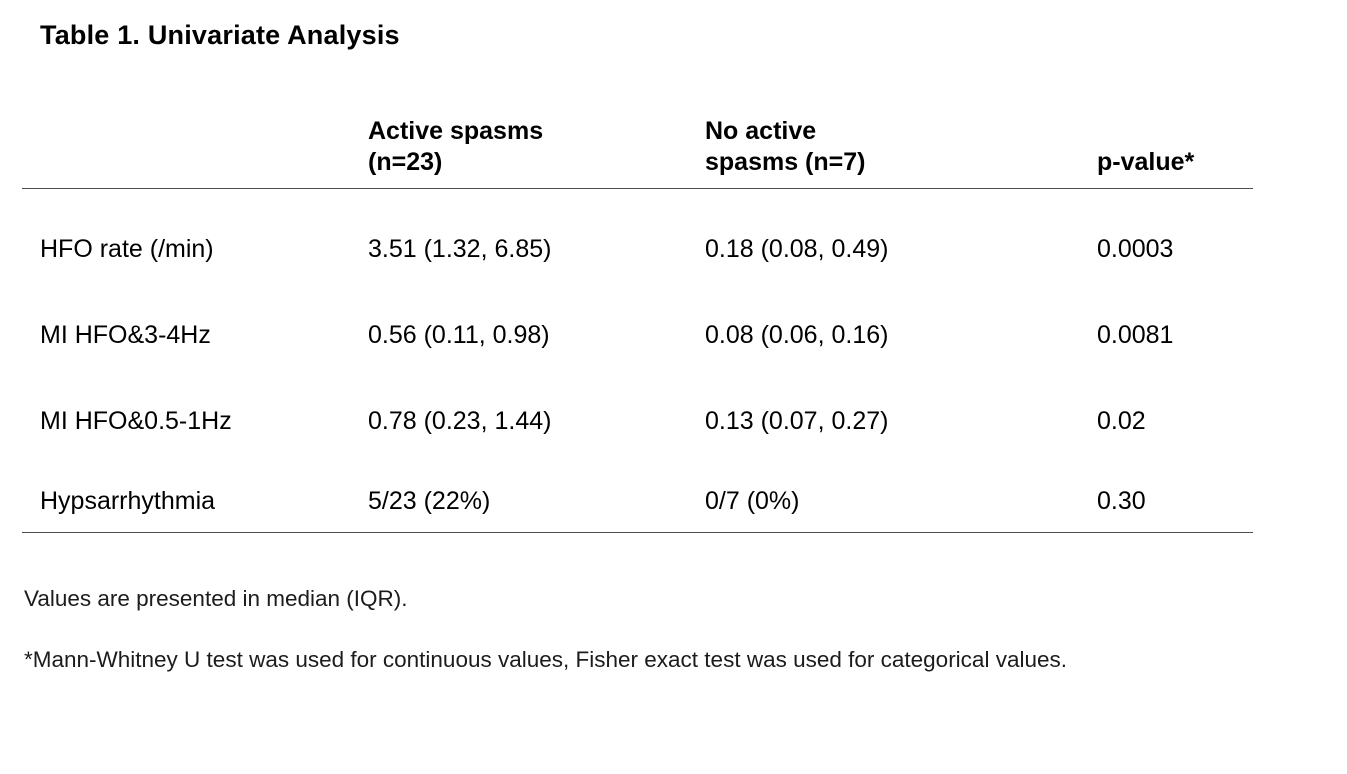 Image resolution: width=1347 pixels, height=774 pixels. I want to click on cell-no-active-spasms: 0.08 (0.06, 0.16), so click(797, 335).